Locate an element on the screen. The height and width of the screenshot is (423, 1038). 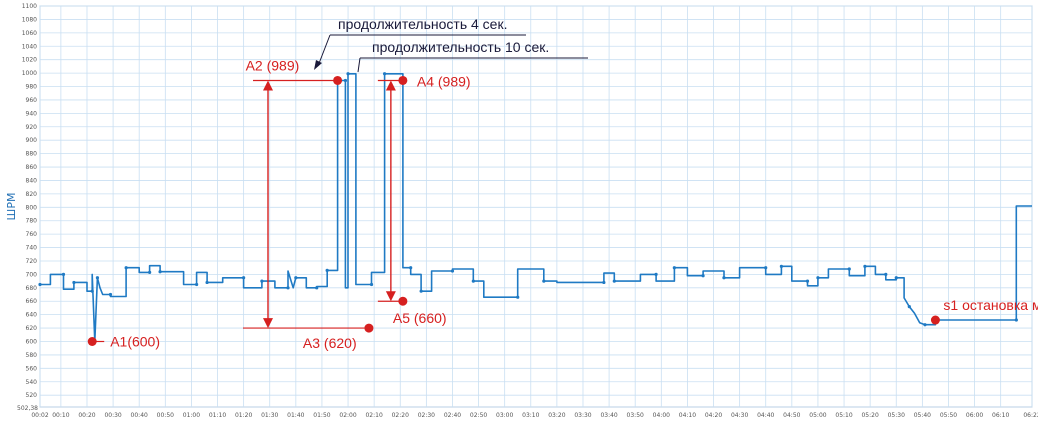
x-tick-label: 02:50 is located at coordinates (478, 415).